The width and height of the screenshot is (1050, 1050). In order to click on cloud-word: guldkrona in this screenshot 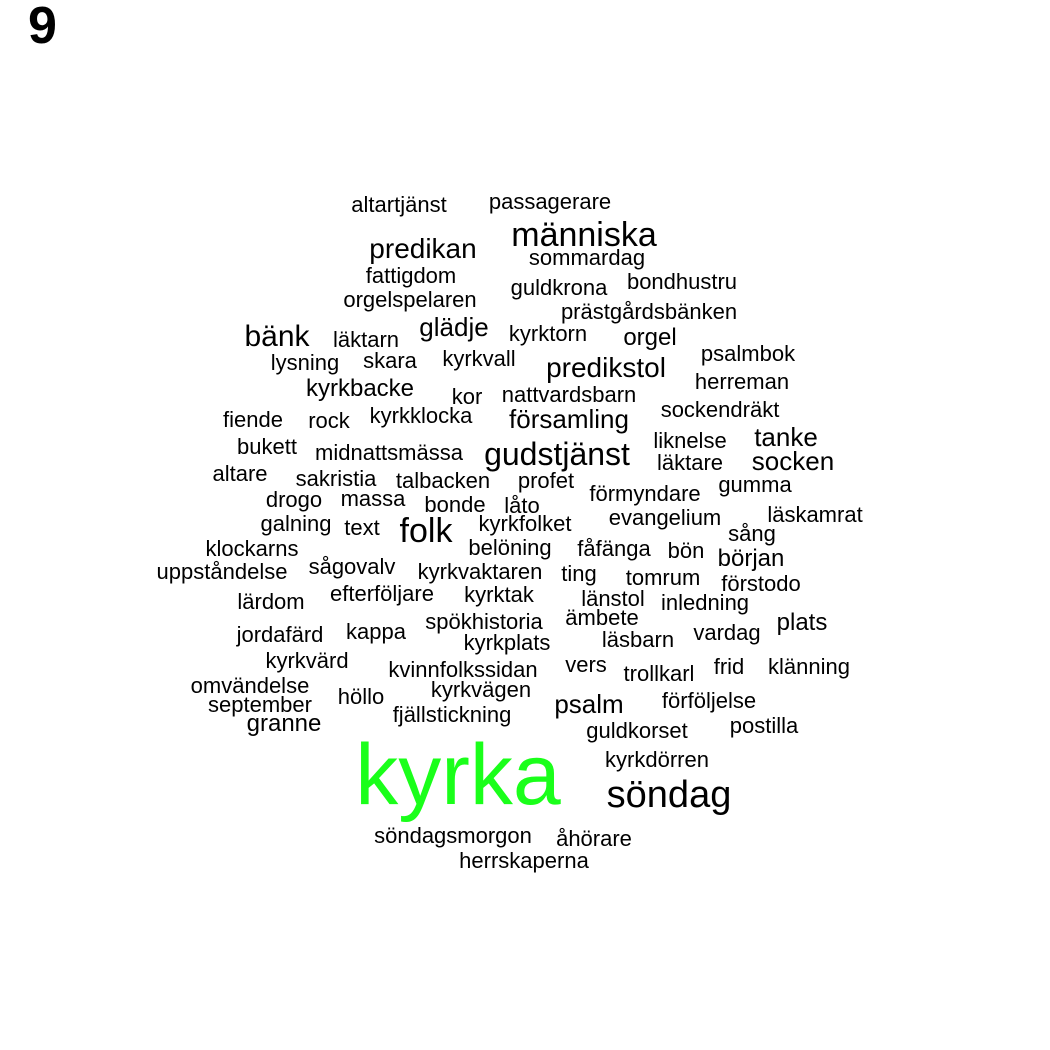, I will do `click(559, 287)`.